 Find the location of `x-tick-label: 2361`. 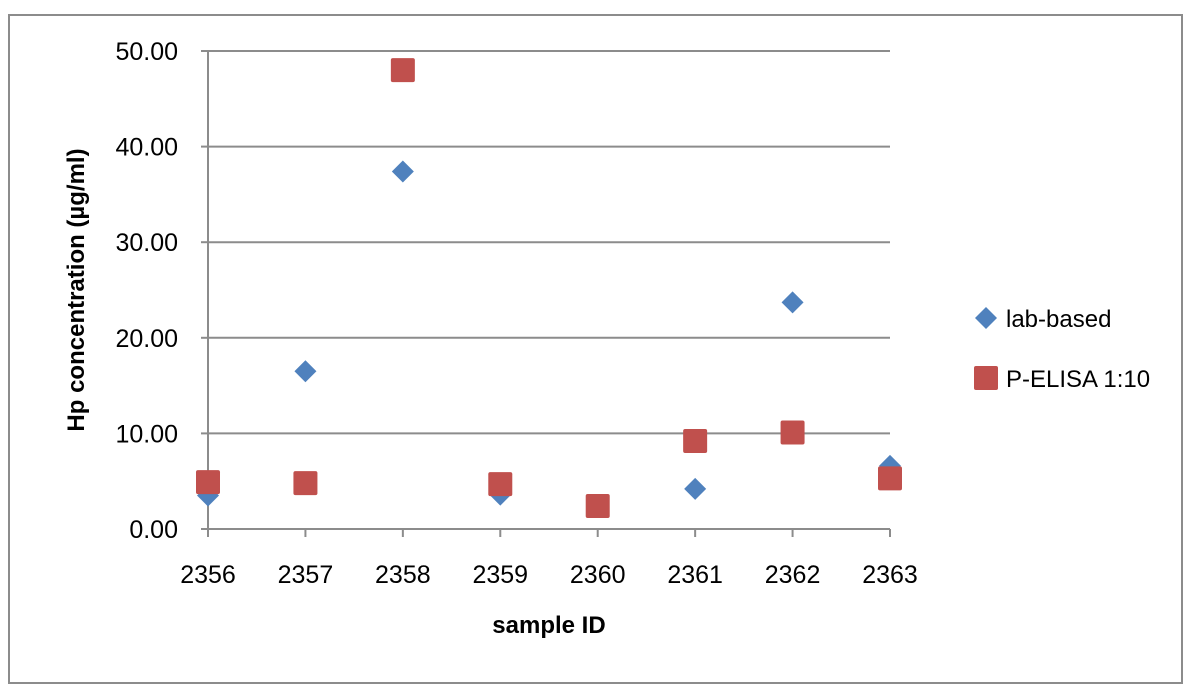

x-tick-label: 2361 is located at coordinates (695, 575).